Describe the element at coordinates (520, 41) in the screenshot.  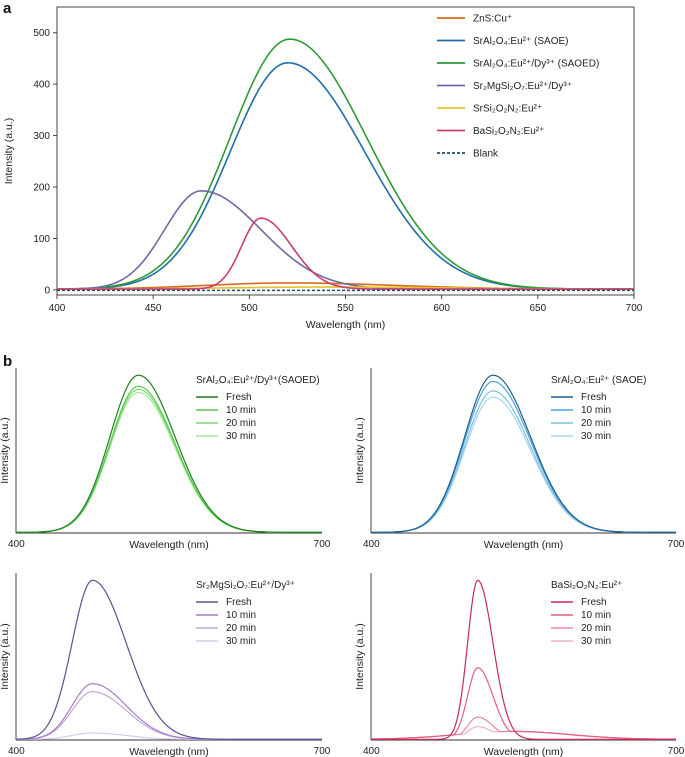
I see `legend-label: SrAl₂O₄:Eu²⁺ (SAOE)` at that location.